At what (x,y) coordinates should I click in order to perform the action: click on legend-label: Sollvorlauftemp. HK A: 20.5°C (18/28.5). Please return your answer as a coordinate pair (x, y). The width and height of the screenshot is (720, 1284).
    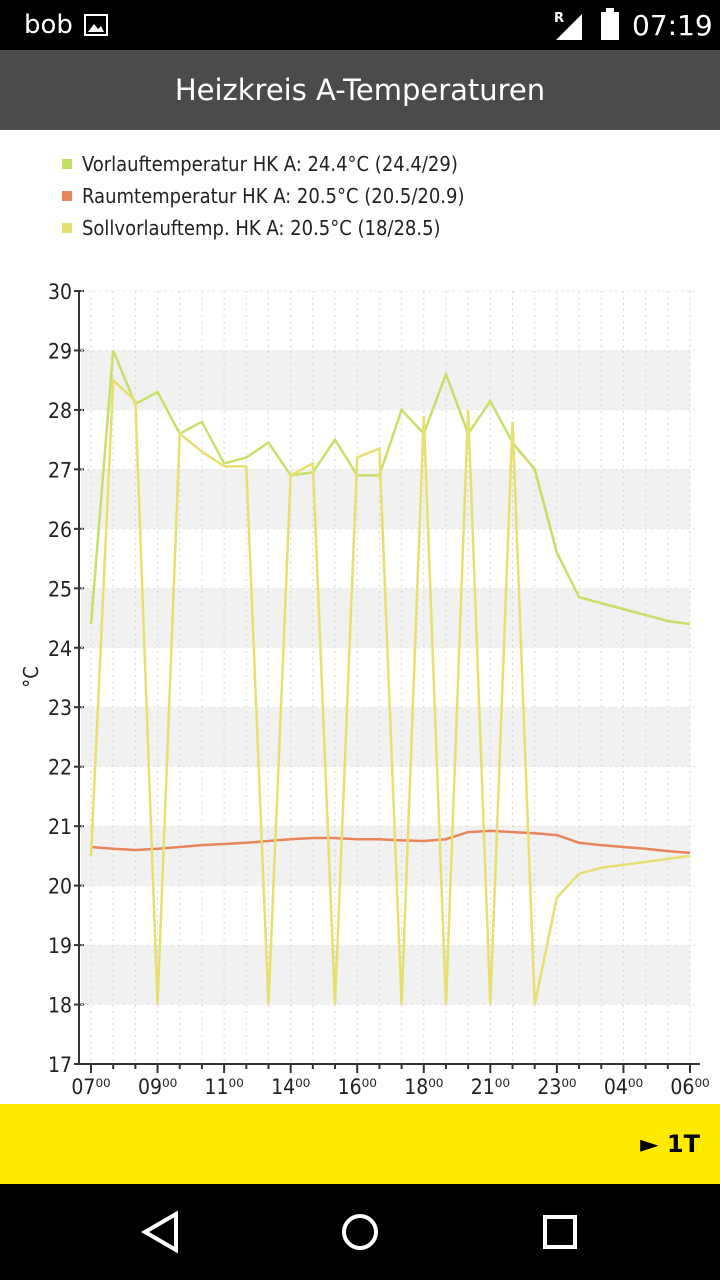
    Looking at the image, I should click on (261, 228).